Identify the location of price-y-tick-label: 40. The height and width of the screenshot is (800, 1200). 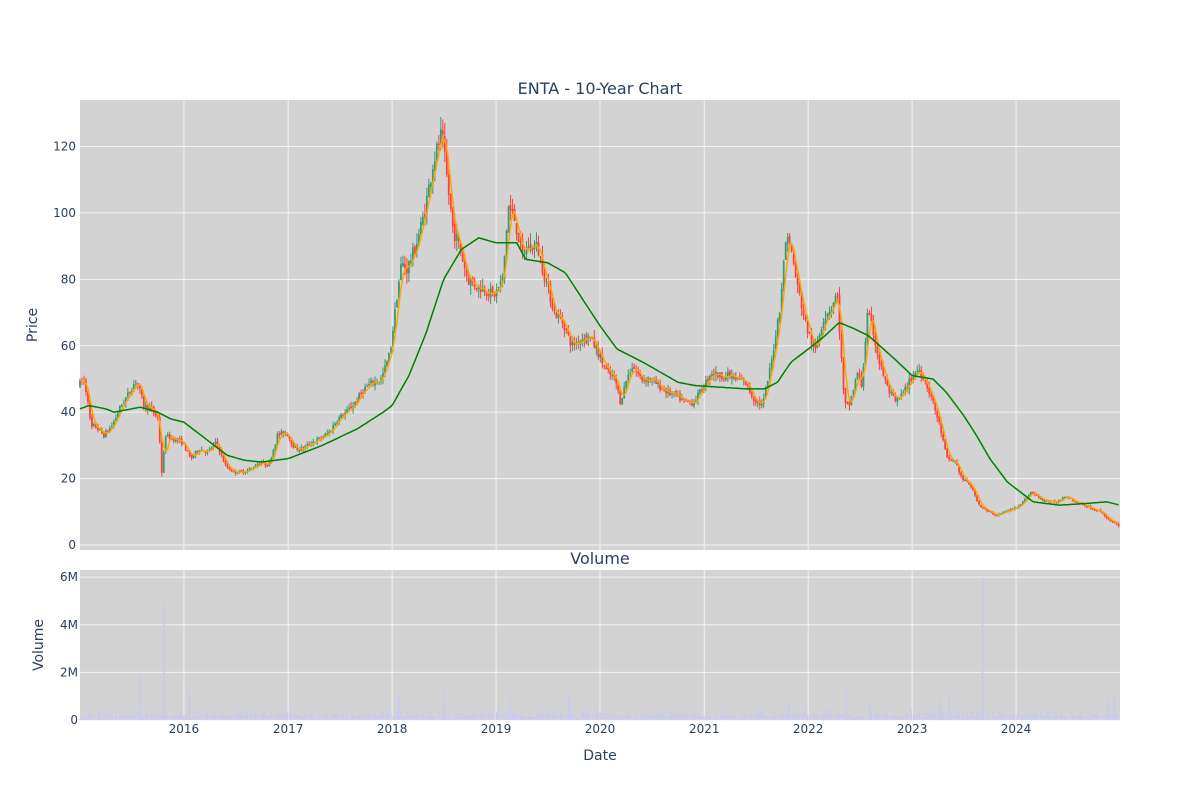
(68, 412).